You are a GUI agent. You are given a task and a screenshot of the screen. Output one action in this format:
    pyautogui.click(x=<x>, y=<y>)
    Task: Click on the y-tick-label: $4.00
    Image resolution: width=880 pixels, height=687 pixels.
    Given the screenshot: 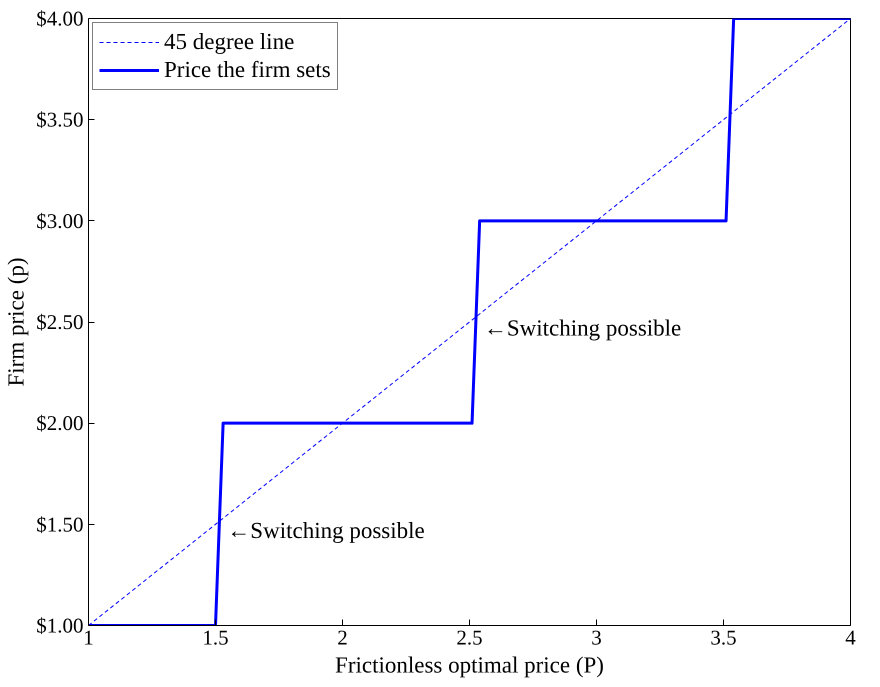 What is the action you would take?
    pyautogui.click(x=60, y=18)
    